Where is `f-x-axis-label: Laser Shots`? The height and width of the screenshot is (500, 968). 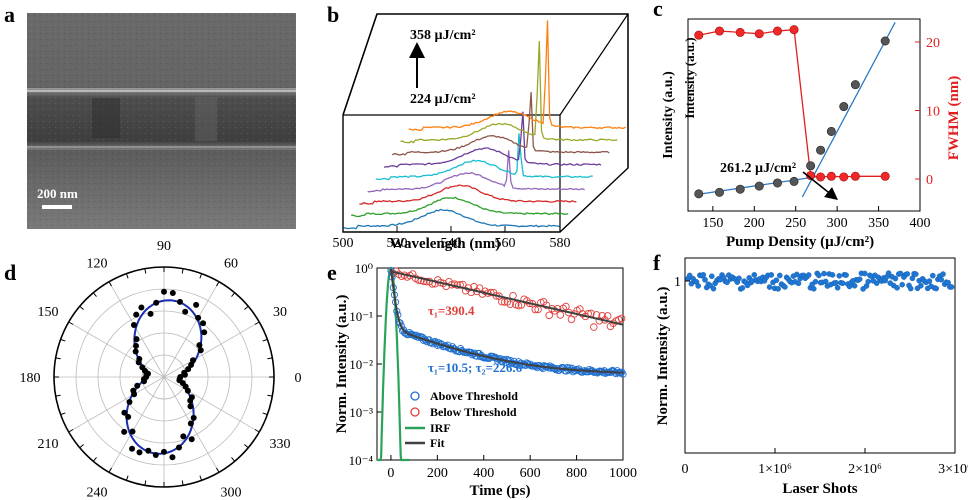
f-x-axis-label: Laser Shots is located at coordinates (819, 489).